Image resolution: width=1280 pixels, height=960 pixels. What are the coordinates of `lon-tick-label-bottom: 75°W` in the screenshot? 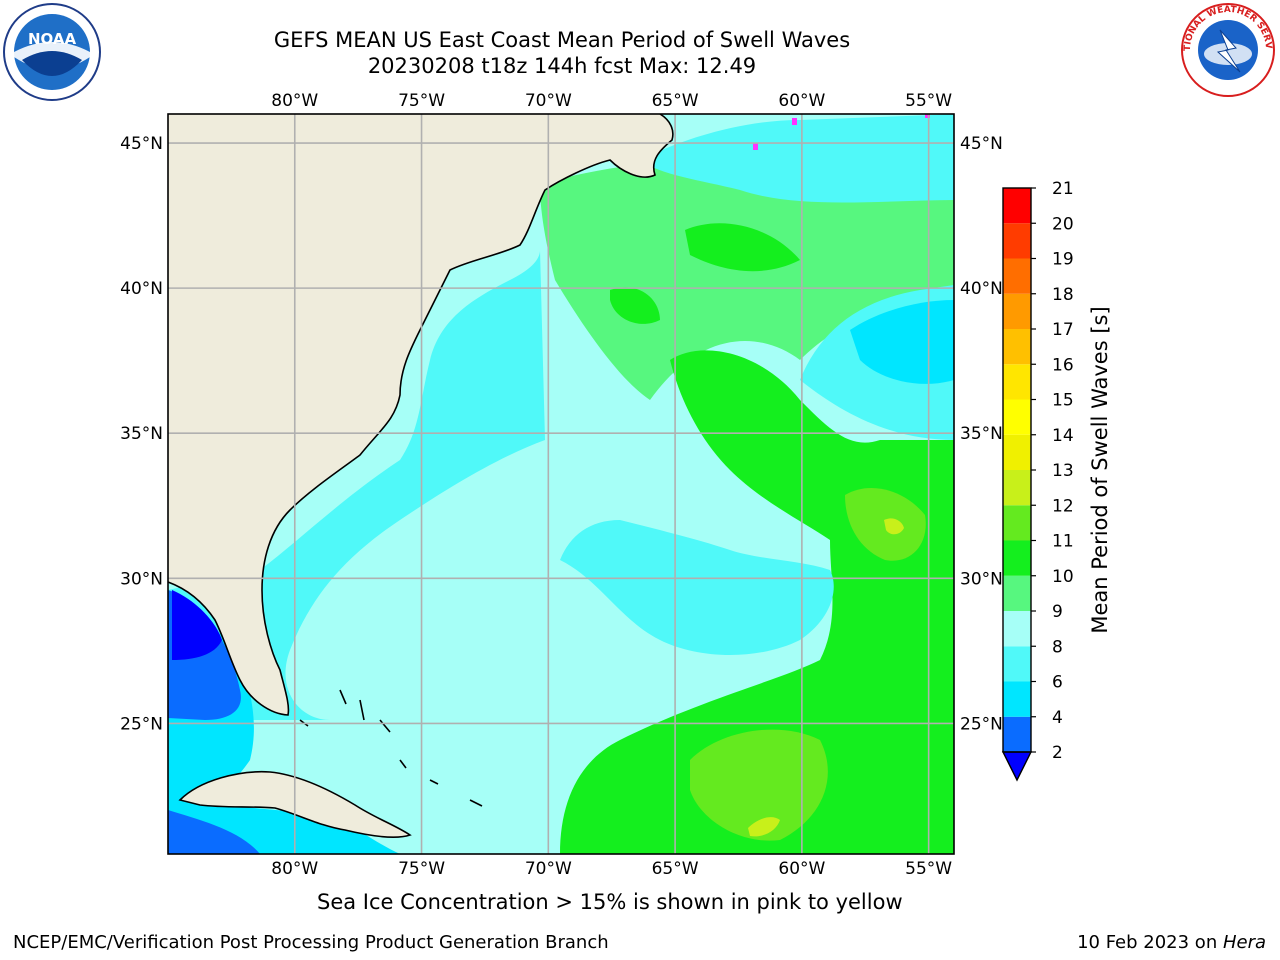 It's located at (421, 869).